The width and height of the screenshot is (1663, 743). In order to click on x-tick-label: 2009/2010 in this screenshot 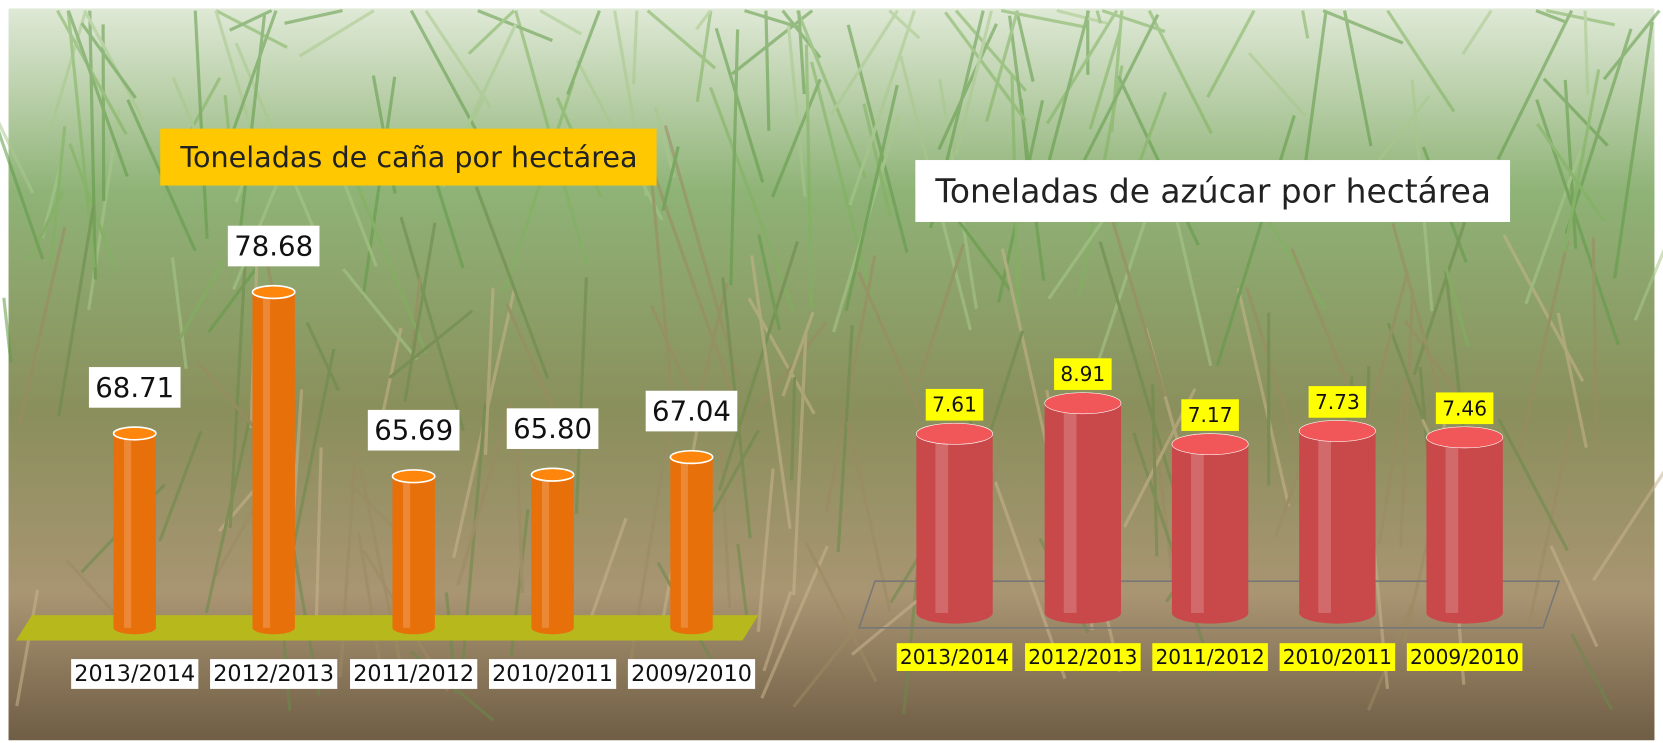, I will do `click(691, 674)`.